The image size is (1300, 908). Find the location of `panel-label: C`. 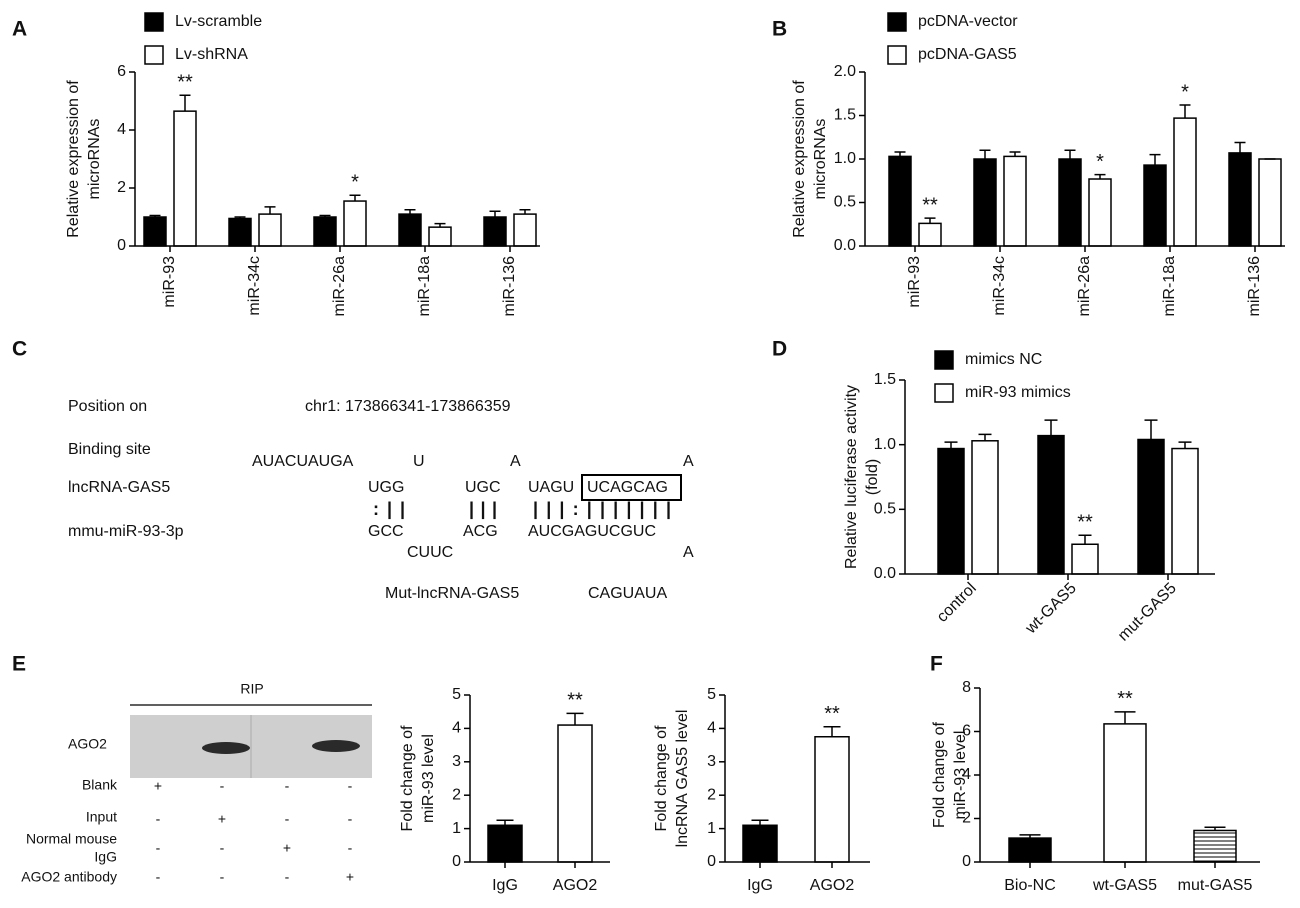

panel-label: C is located at coordinates (19, 349).